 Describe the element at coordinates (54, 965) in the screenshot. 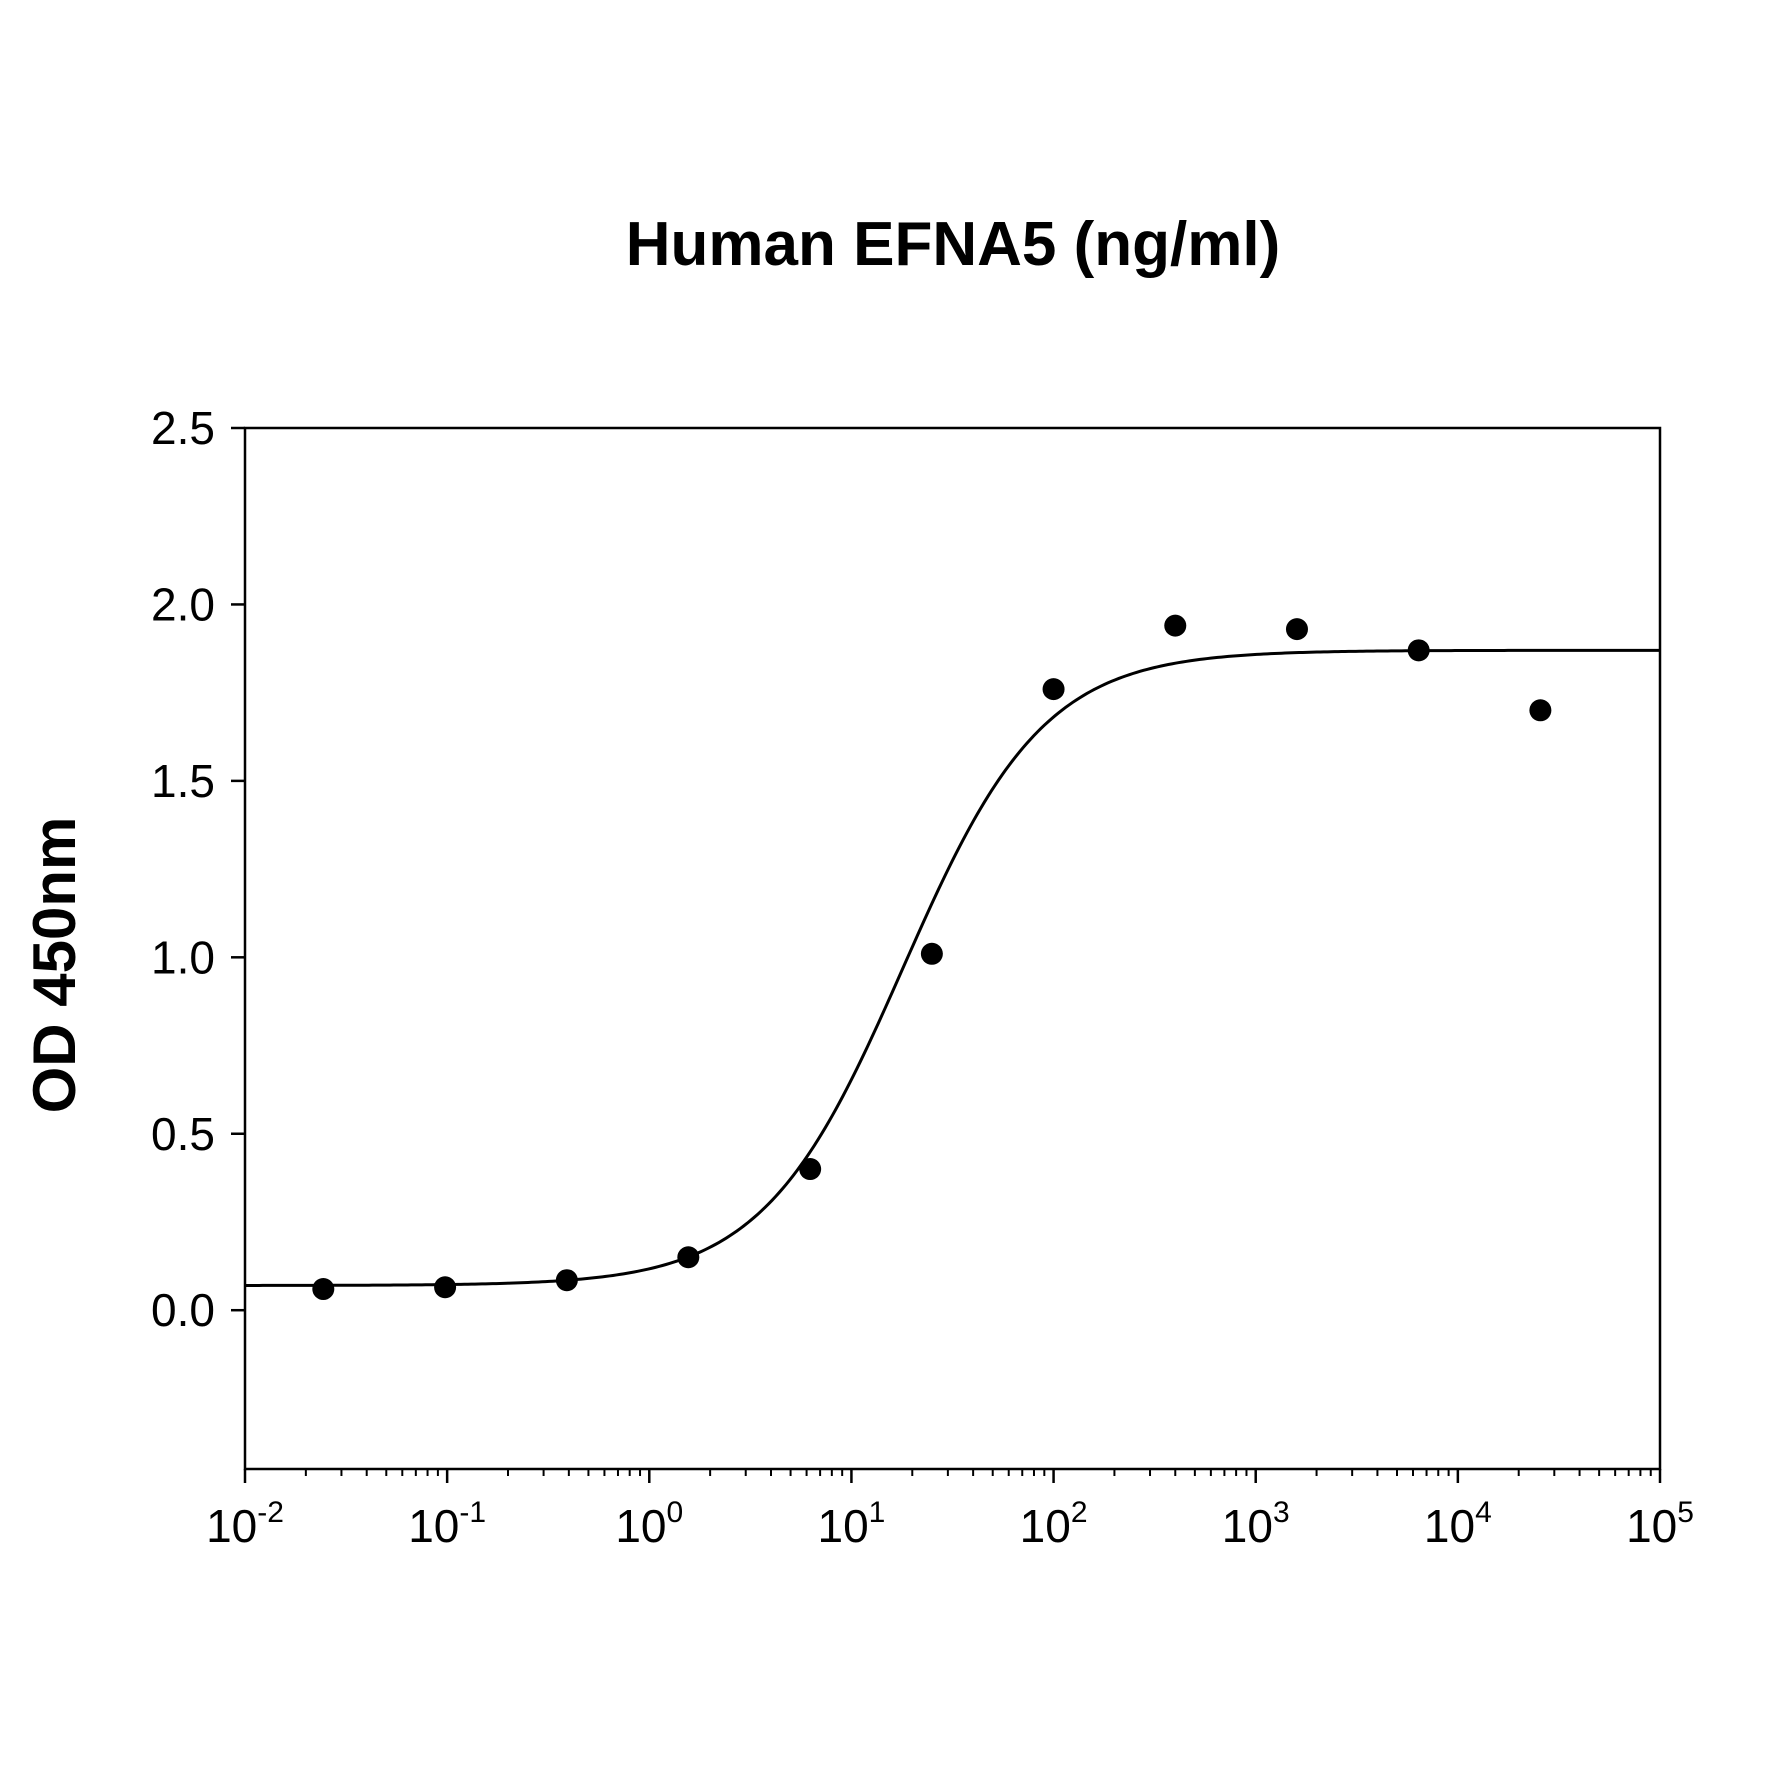

I see `y-axis-label: OD 450nm` at that location.